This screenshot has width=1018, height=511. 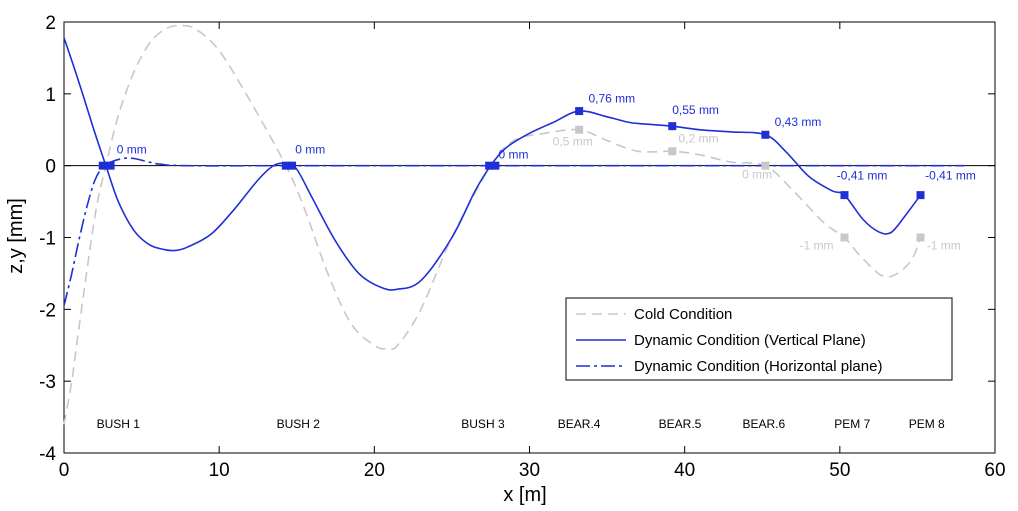 I want to click on y-tick-label: -2, so click(x=47, y=310).